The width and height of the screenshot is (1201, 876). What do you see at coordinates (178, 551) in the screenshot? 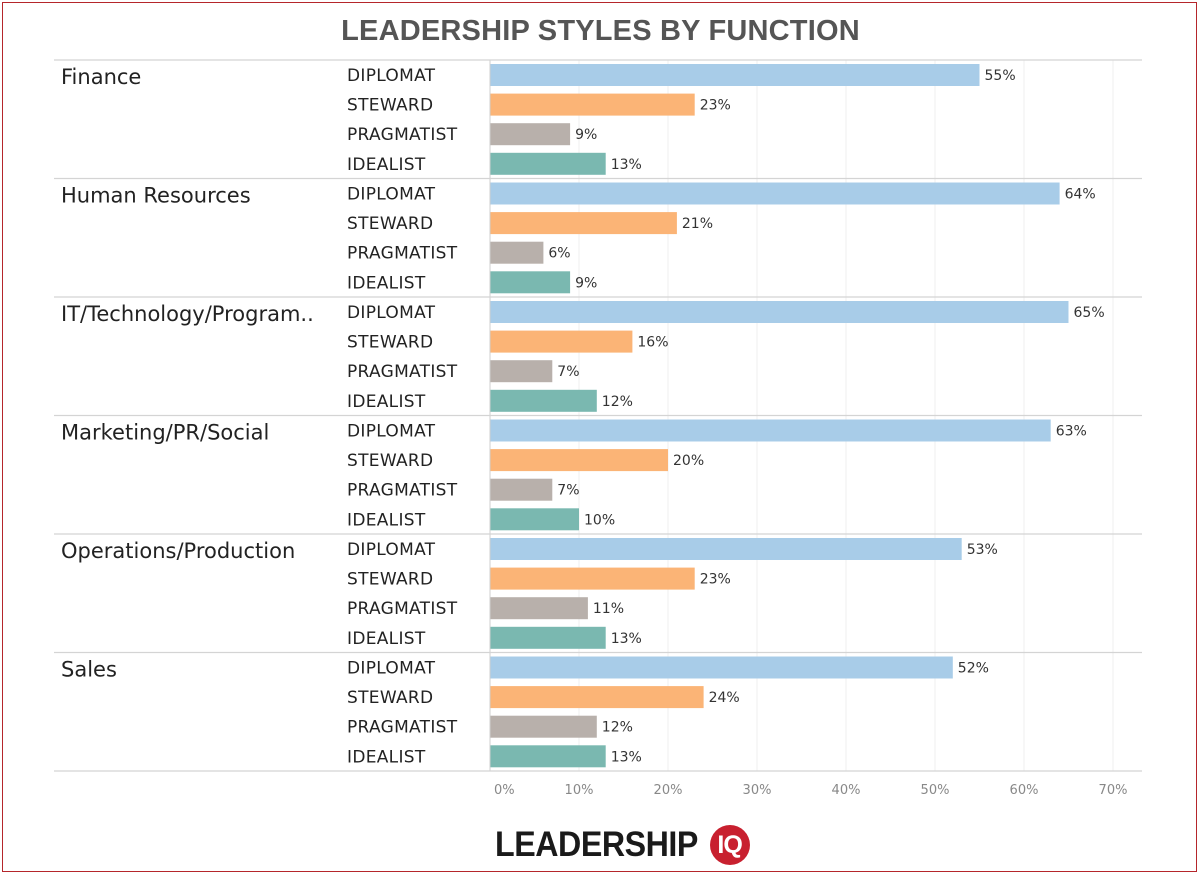
I see `group-label: Operations/Production` at bounding box center [178, 551].